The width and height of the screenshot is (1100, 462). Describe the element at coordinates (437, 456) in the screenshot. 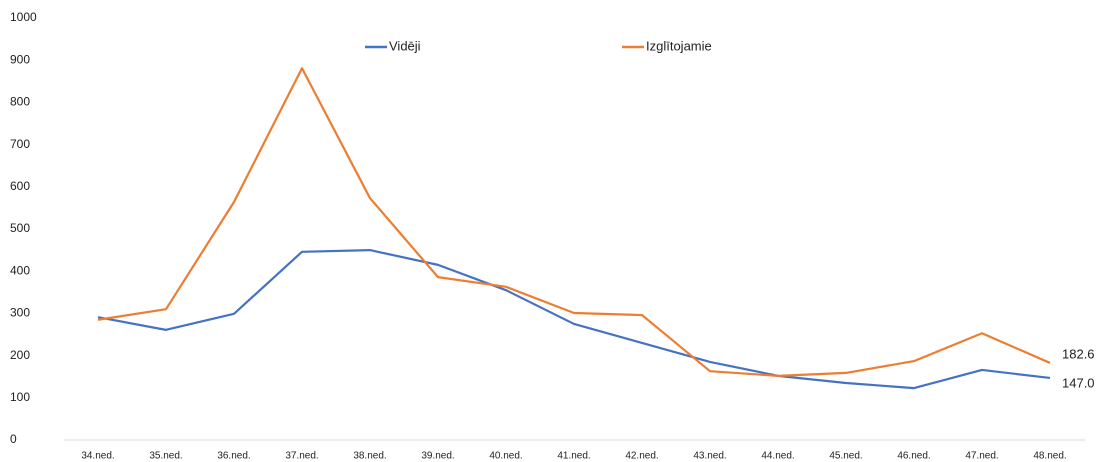

I see `x-tick-label: 39.ned.` at that location.